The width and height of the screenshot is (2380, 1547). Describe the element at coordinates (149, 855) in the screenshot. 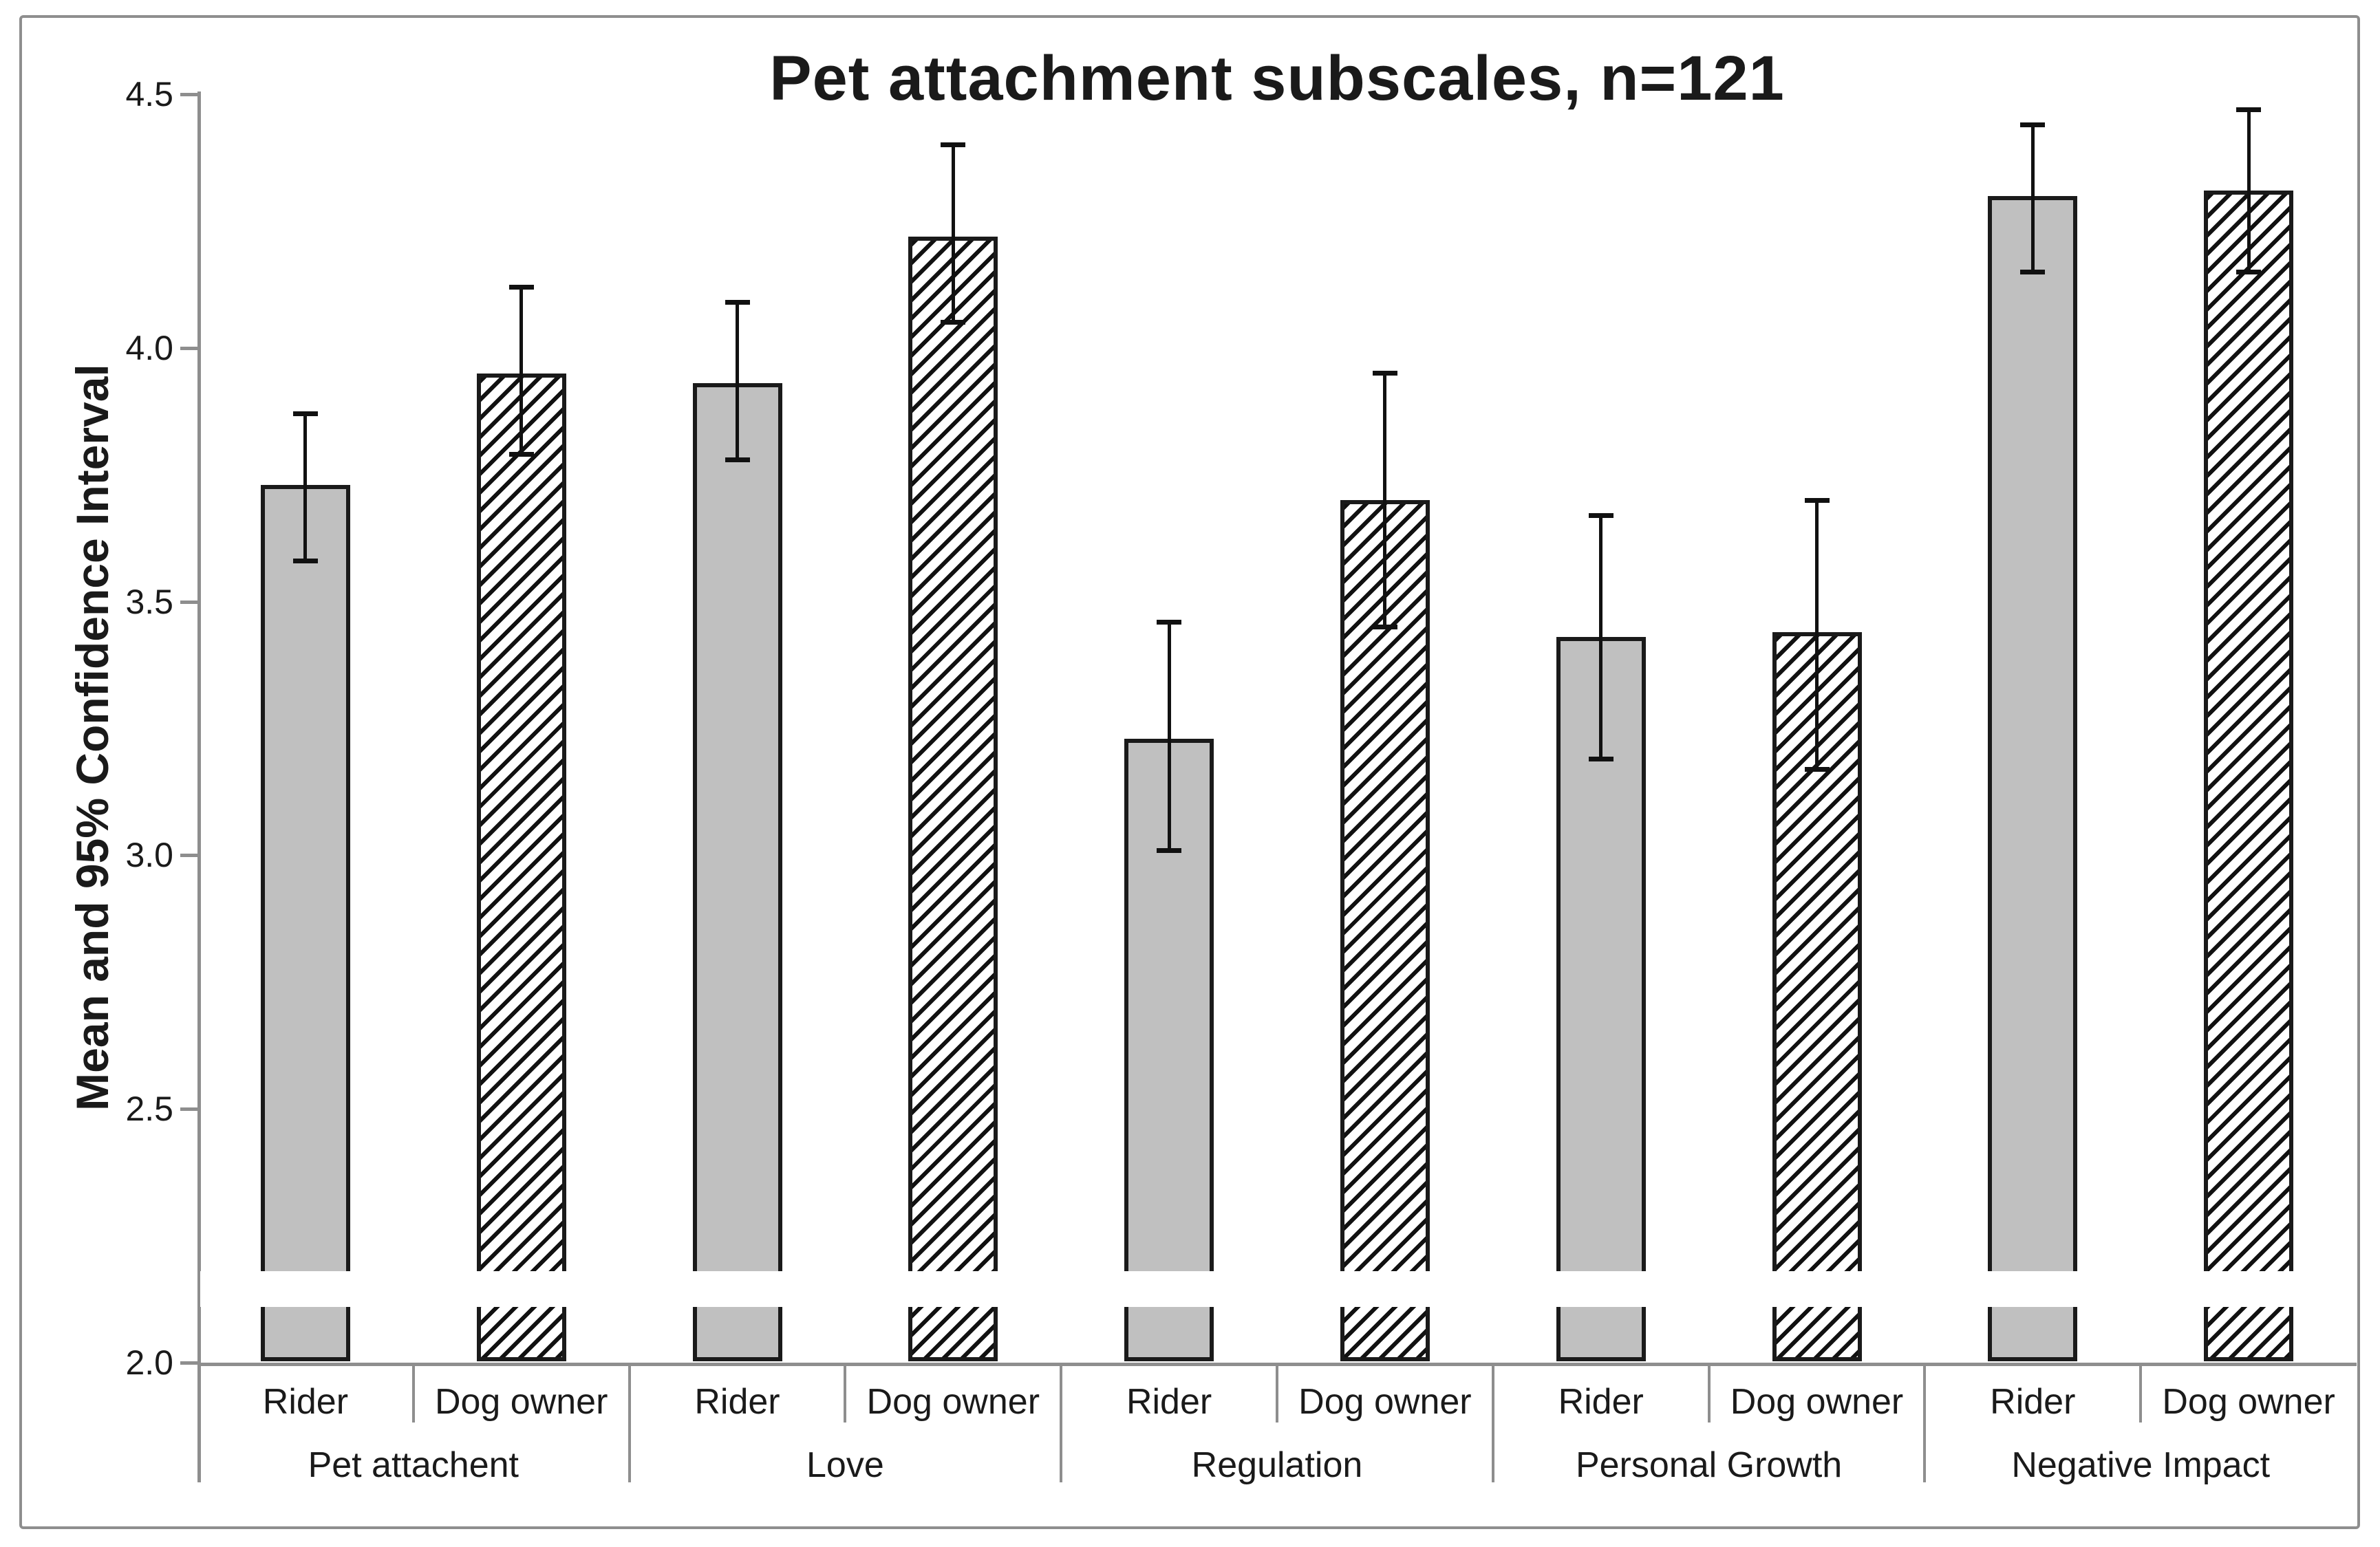

I see `y-tick-label: 3.0` at that location.